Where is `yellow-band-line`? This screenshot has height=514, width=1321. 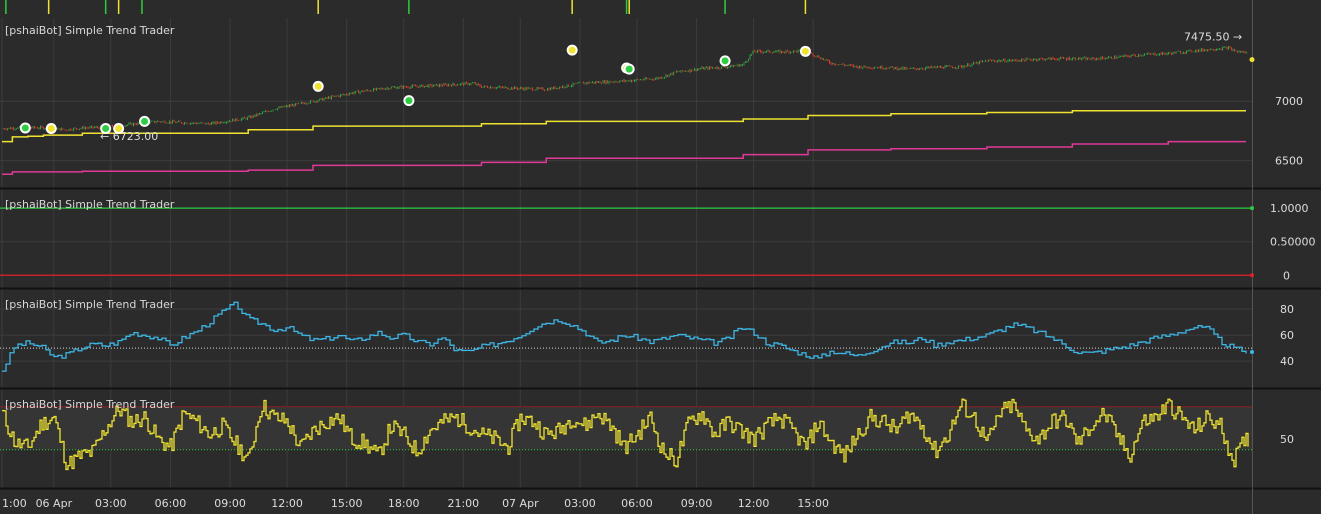
yellow-band-line is located at coordinates (624, 126).